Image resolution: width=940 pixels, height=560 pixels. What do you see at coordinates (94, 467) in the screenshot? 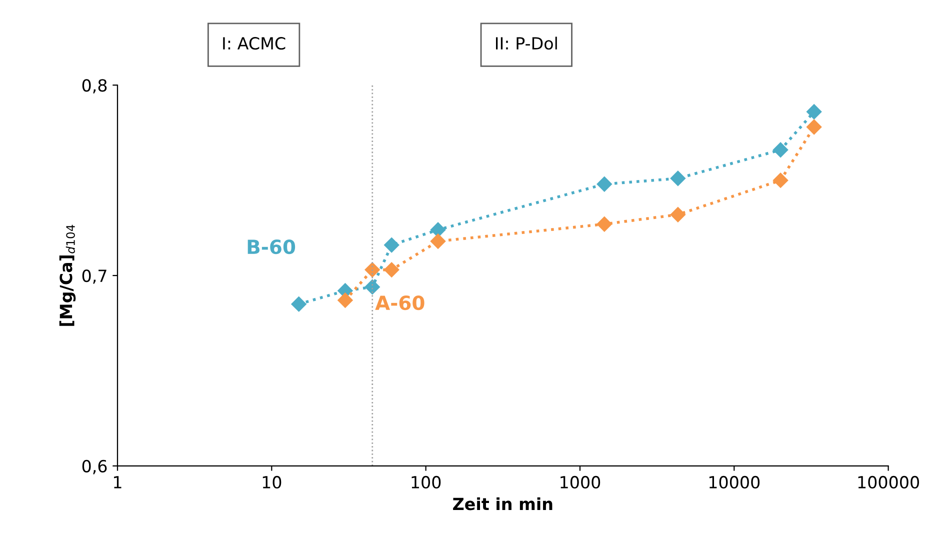
I see `y-tick-label: 0,6` at bounding box center [94, 467].